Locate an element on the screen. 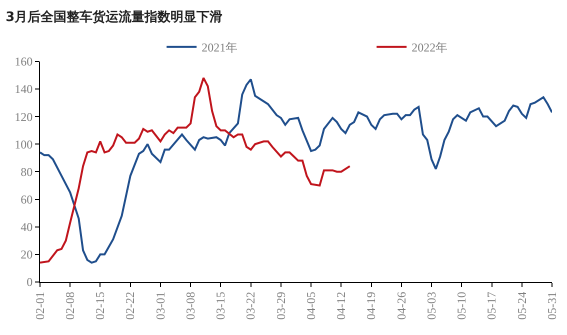  x-tick-label: 04-26 is located at coordinates (401, 306).